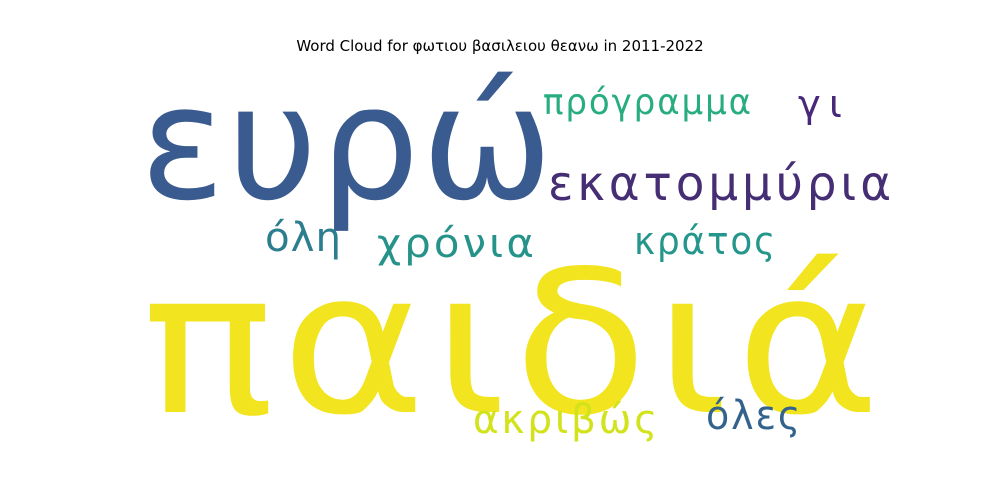  Describe the element at coordinates (648, 102) in the screenshot. I see `word-cloud-word: πρόγραμμα` at that location.